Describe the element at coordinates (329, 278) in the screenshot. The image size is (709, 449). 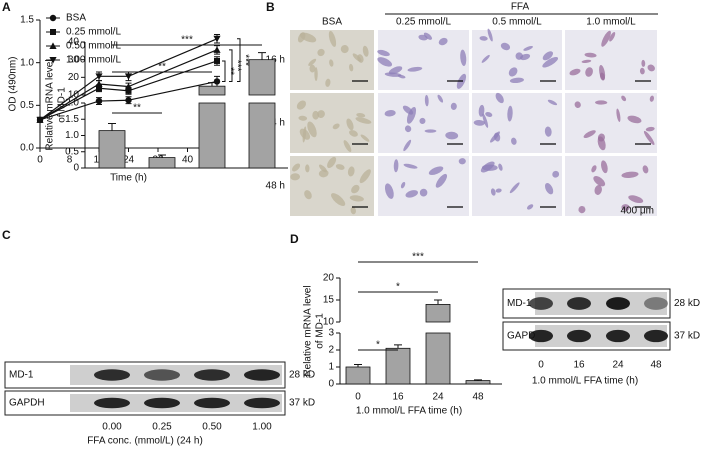
I see `y-tick-label: 20` at that location.